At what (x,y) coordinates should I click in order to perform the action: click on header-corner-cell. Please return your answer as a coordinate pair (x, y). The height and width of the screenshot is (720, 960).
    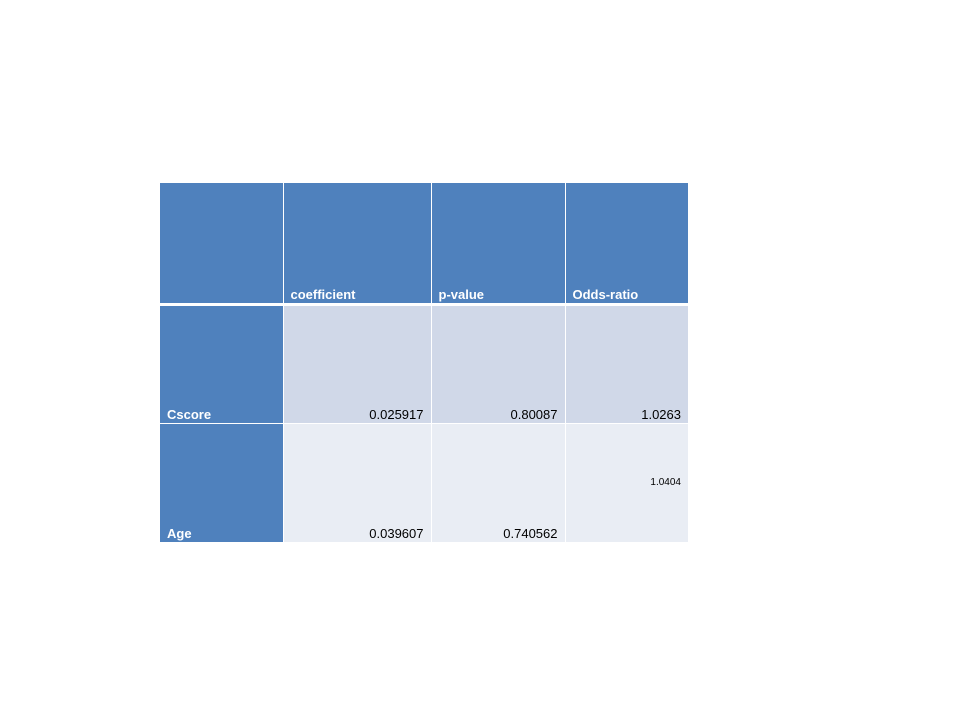
    Looking at the image, I should click on (222, 244).